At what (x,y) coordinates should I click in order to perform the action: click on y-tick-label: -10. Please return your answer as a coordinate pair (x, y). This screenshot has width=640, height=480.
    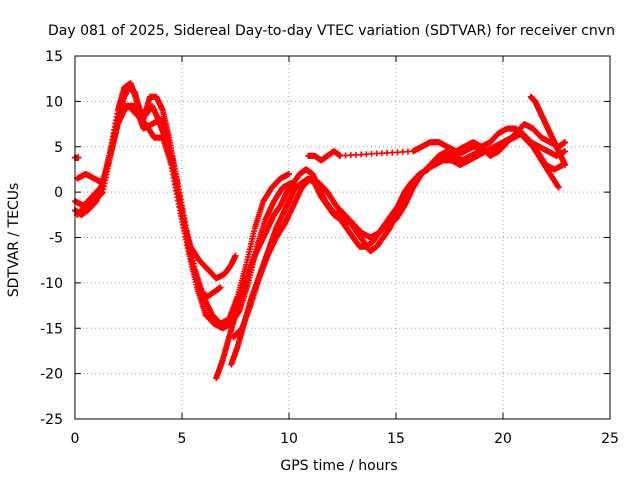
    Looking at the image, I should click on (51, 284).